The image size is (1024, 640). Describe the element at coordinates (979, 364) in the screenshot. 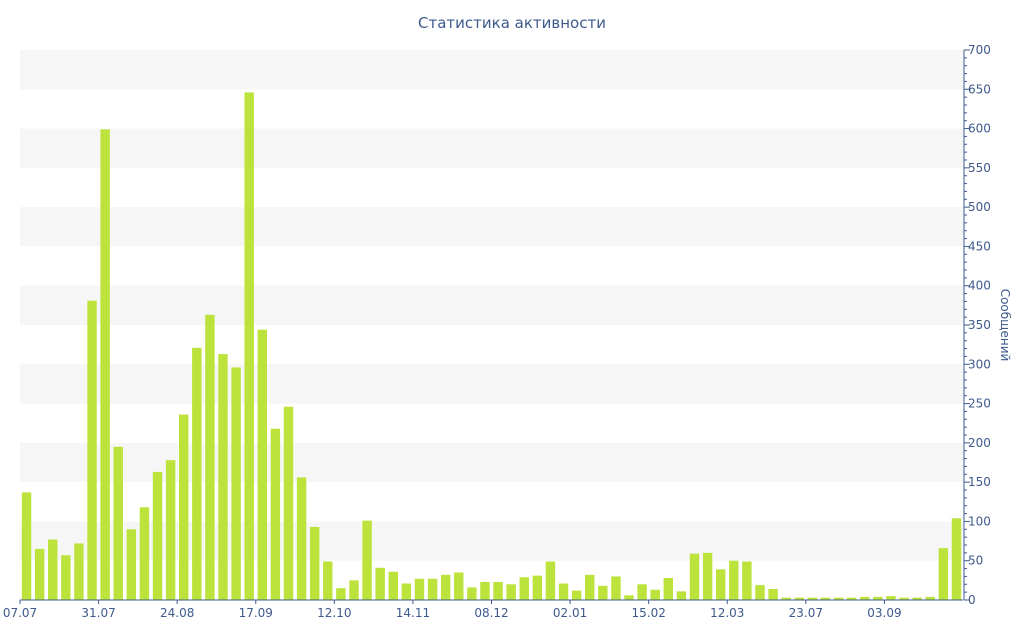

I see `y-tick-label: 300` at that location.